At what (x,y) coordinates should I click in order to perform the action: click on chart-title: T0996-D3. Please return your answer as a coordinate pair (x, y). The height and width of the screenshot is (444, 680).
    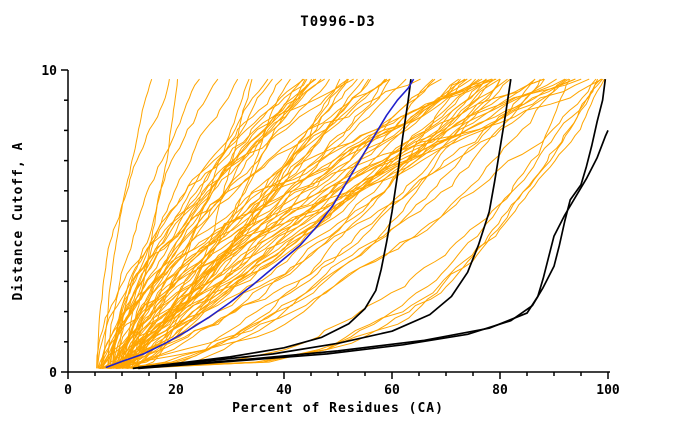
    Looking at the image, I should click on (337, 22).